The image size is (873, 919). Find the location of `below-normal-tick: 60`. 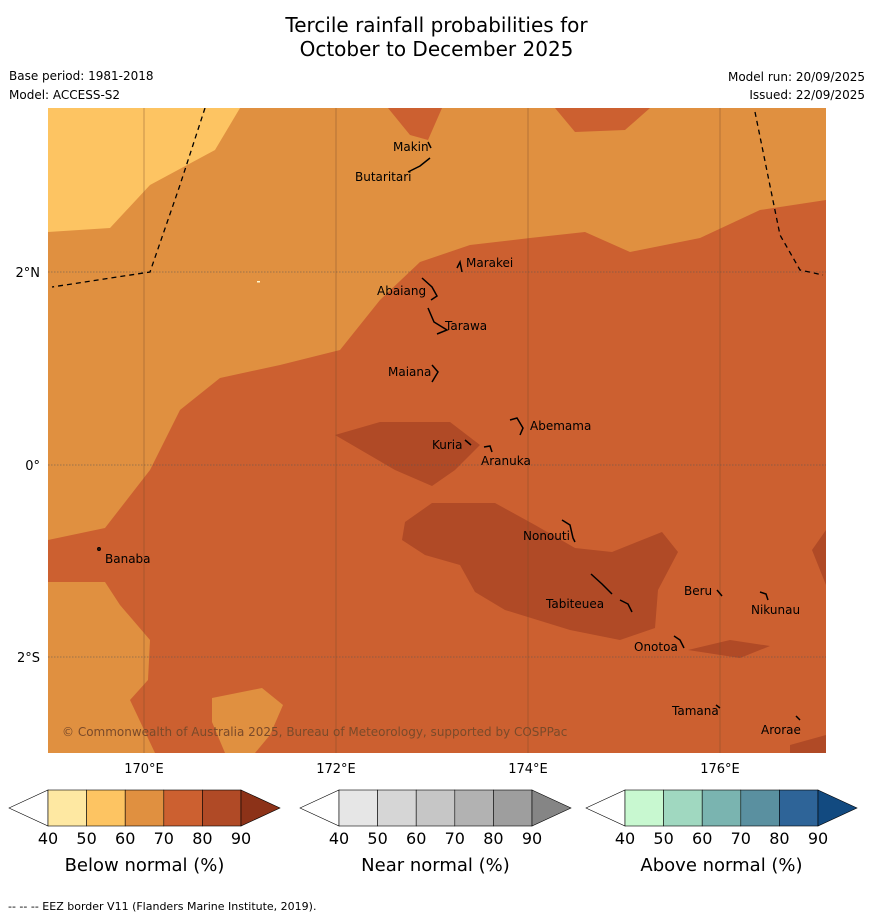

below-normal-tick: 60 is located at coordinates (125, 838).